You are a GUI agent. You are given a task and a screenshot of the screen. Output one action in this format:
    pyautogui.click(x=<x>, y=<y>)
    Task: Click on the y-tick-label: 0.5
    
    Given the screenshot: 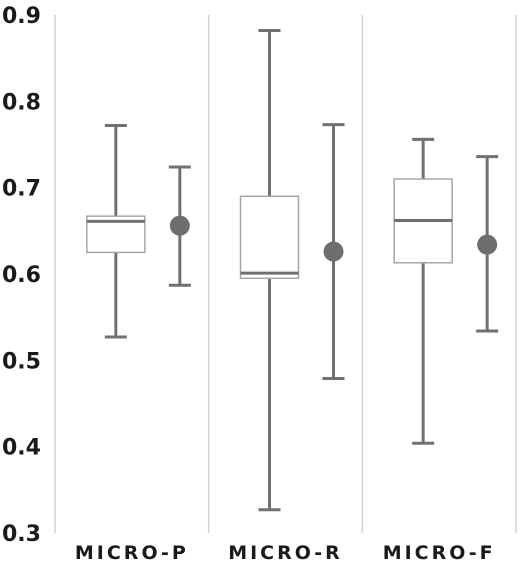 What is the action you would take?
    pyautogui.click(x=21, y=361)
    